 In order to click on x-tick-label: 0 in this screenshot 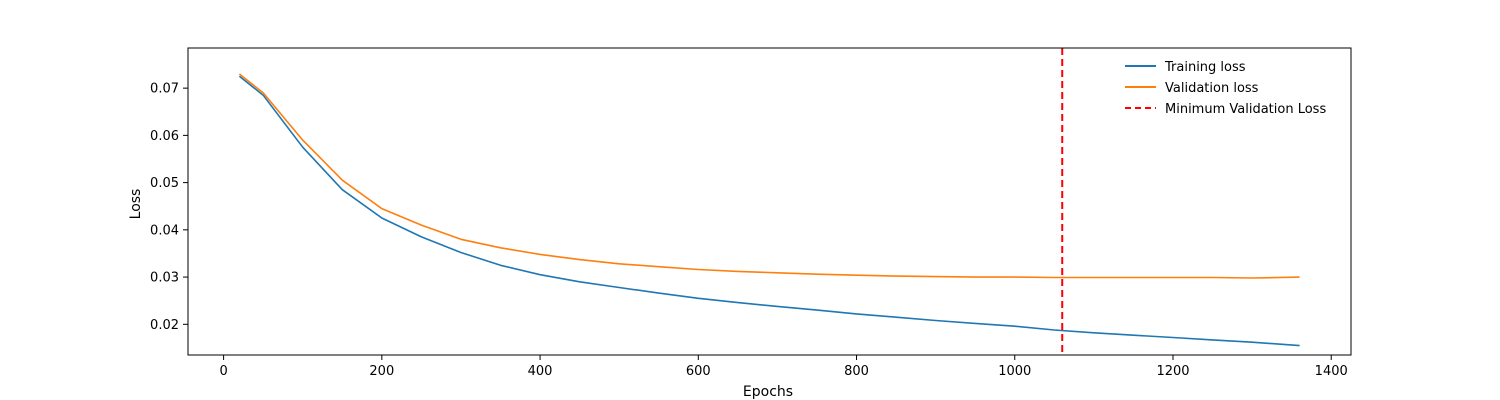, I will do `click(223, 371)`.